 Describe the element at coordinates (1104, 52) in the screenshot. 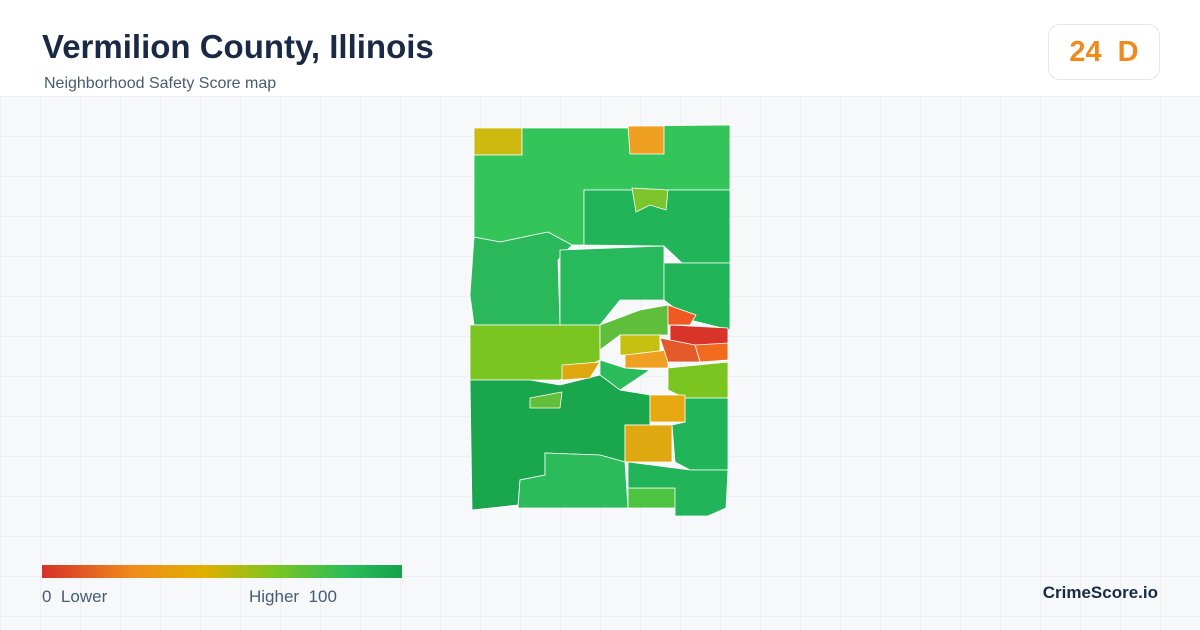

I see `score-badge: 24 D` at that location.